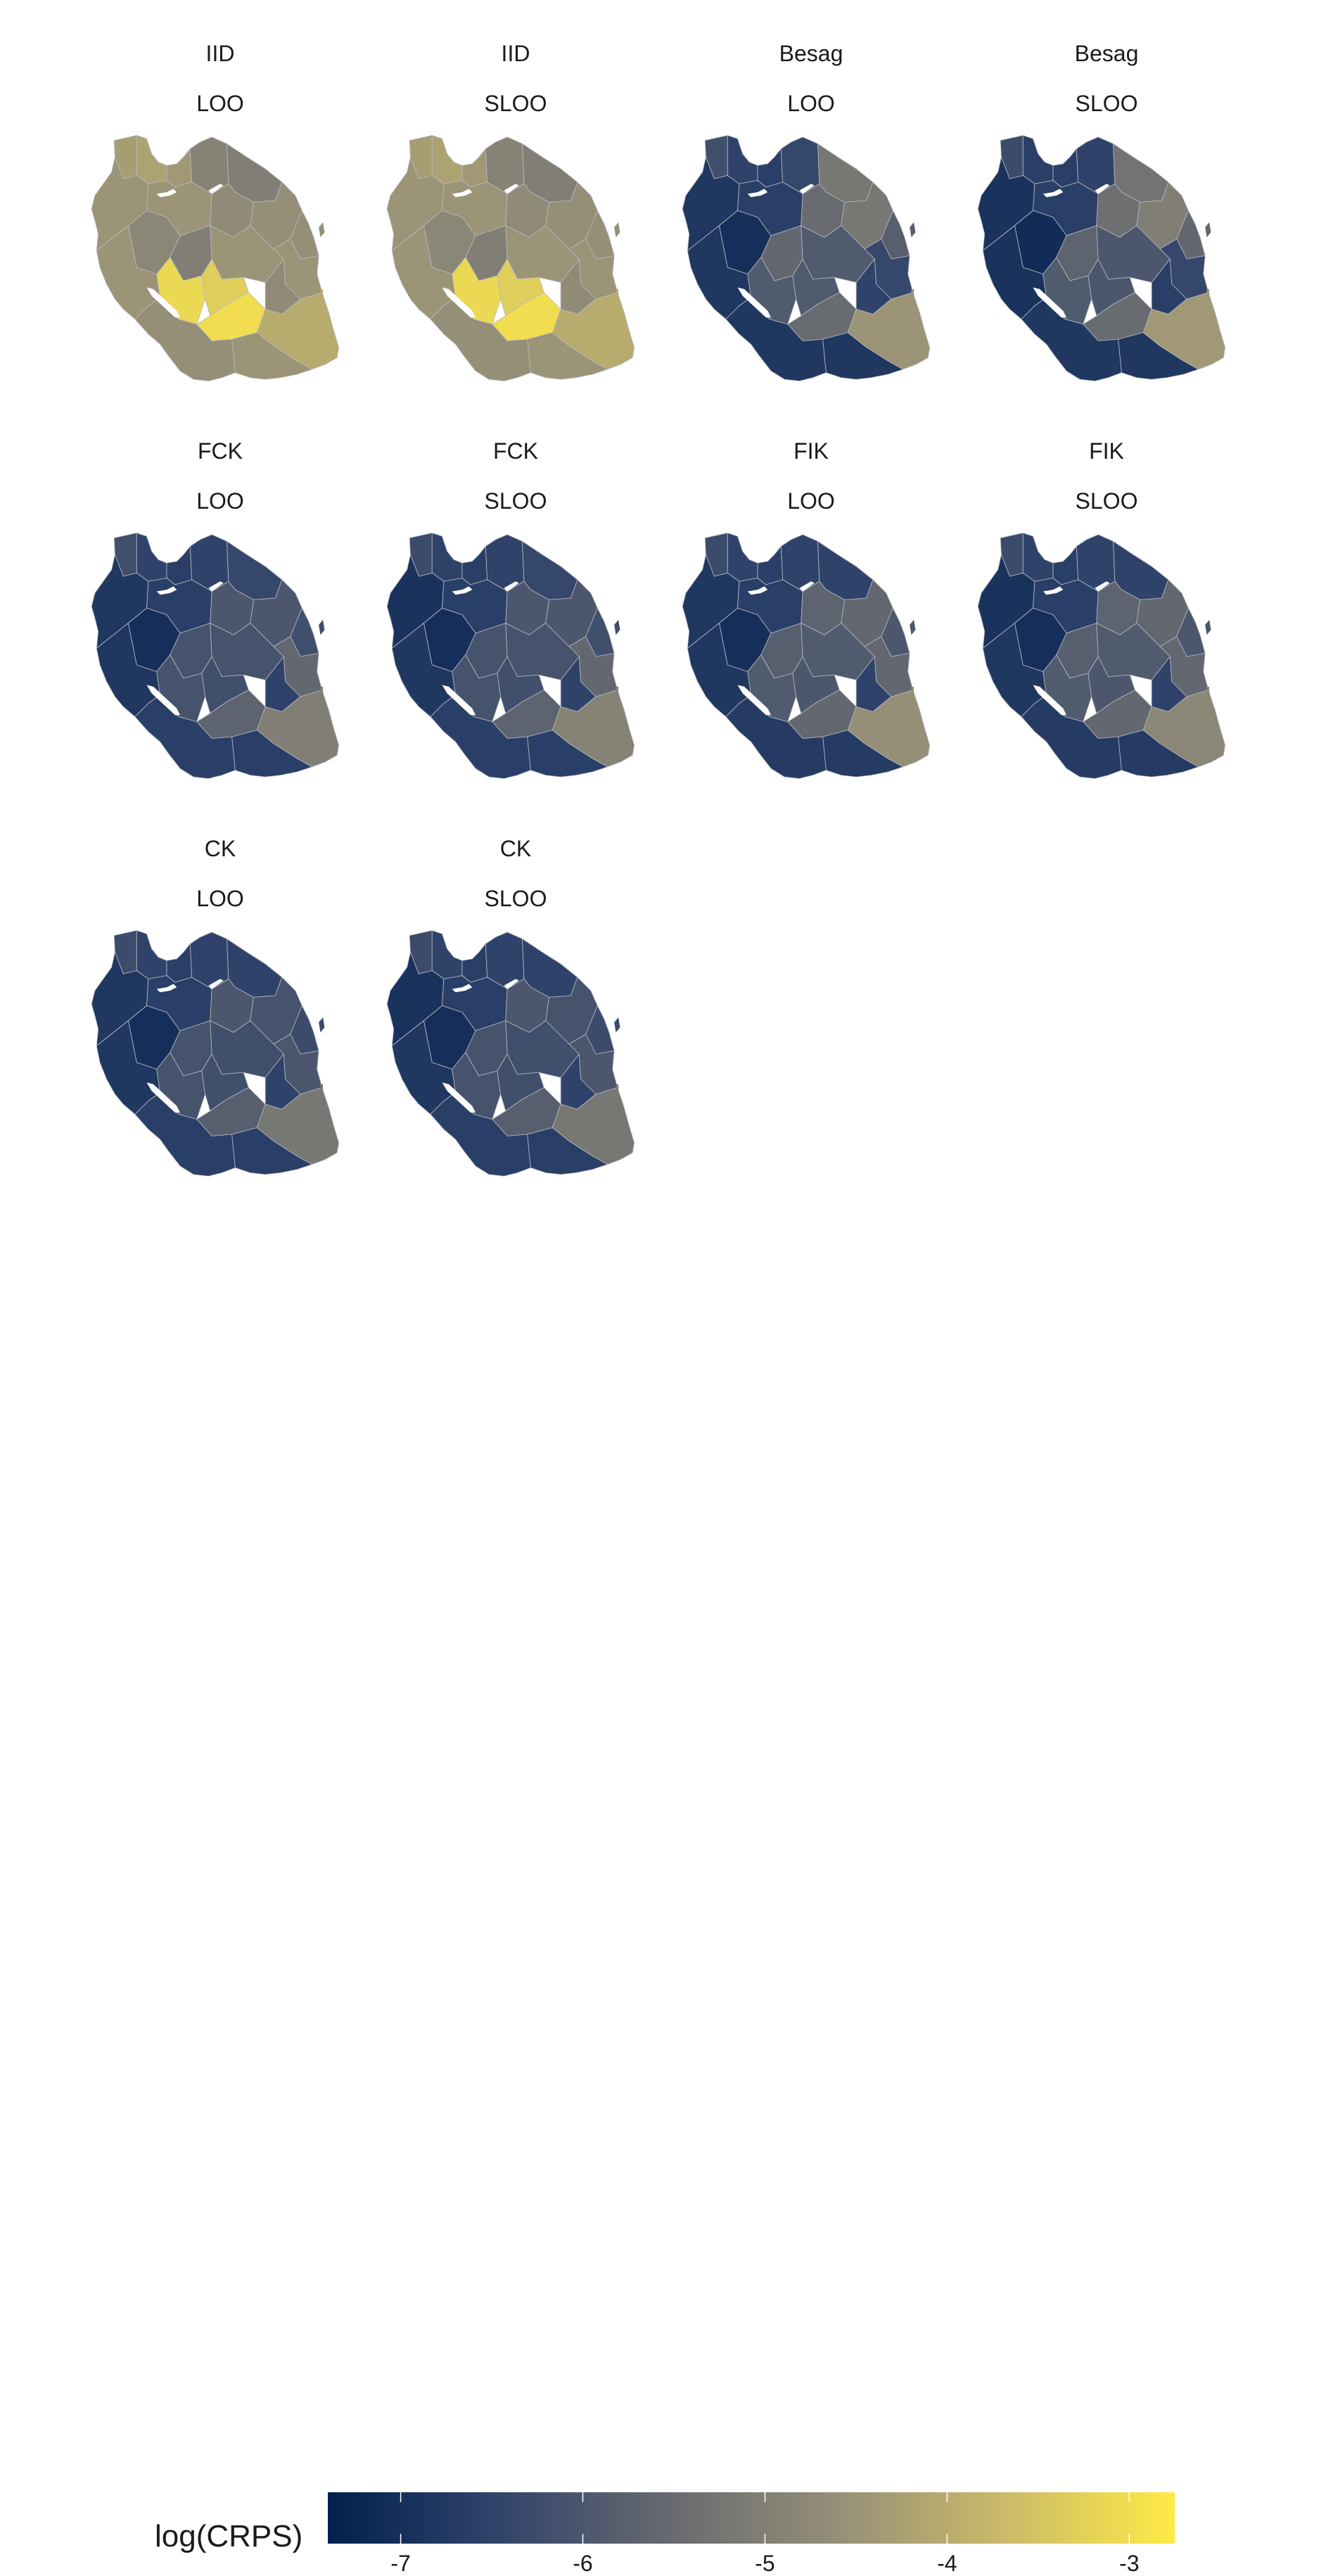 The image size is (1319, 2576). I want to click on legend-tick-label: -6, so click(583, 2563).